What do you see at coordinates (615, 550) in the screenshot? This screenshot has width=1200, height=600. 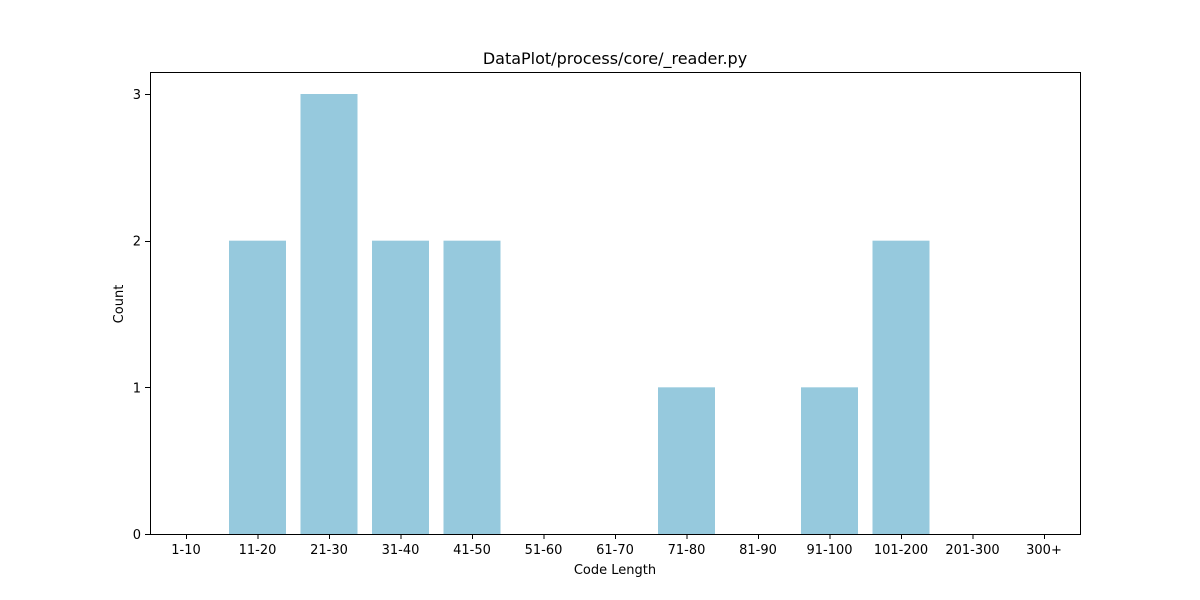 I see `x-tick-label: 61-70` at bounding box center [615, 550].